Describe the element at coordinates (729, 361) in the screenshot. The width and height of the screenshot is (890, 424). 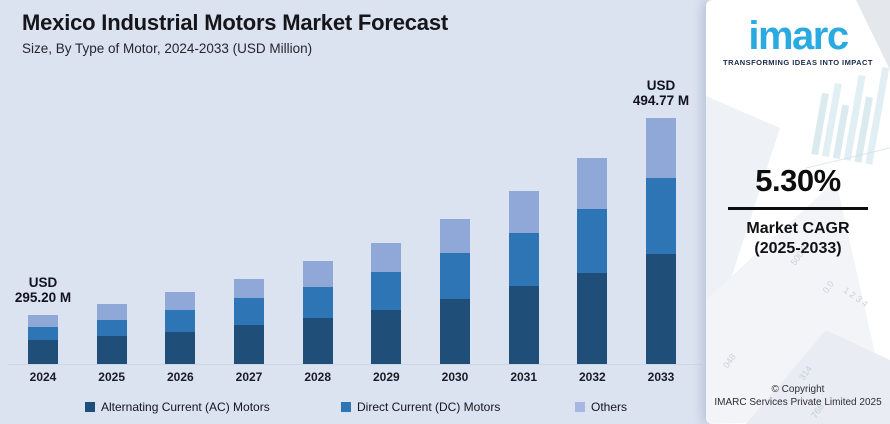
I see `watermark-number-3: 048` at that location.